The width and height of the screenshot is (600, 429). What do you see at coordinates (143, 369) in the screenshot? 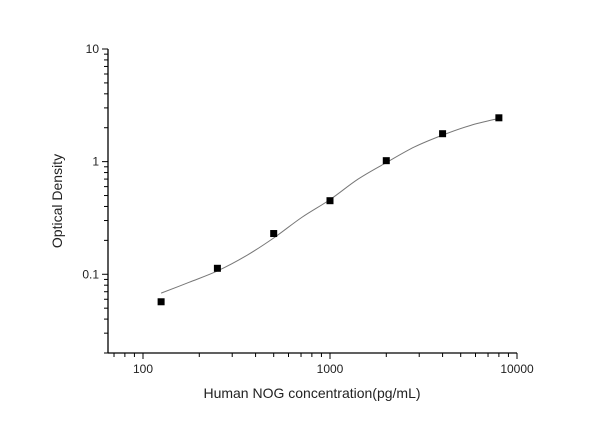
I see `x-tick-label: 100` at bounding box center [143, 369].